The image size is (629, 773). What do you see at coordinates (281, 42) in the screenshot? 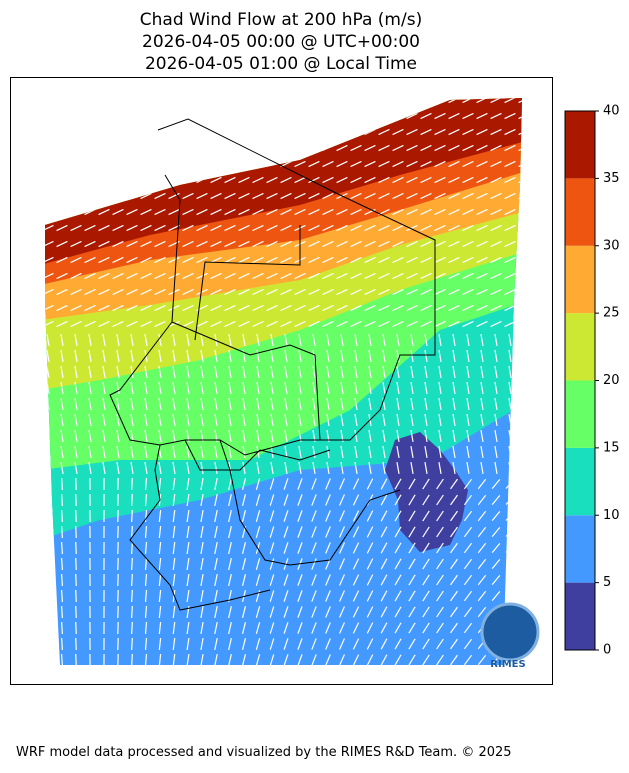
I see `title-line: 2026-04-05 00:00 @ UTC+00:00` at bounding box center [281, 42].